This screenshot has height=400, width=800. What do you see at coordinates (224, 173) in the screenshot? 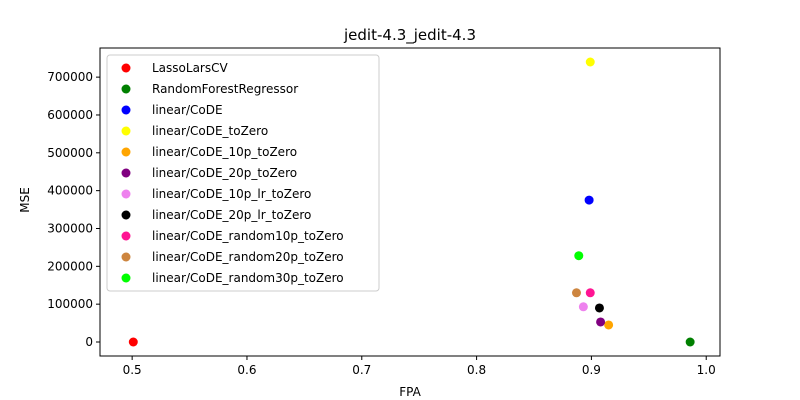
I see `legend-entry-label: linear/CoDE_20p_toZero` at bounding box center [224, 173].